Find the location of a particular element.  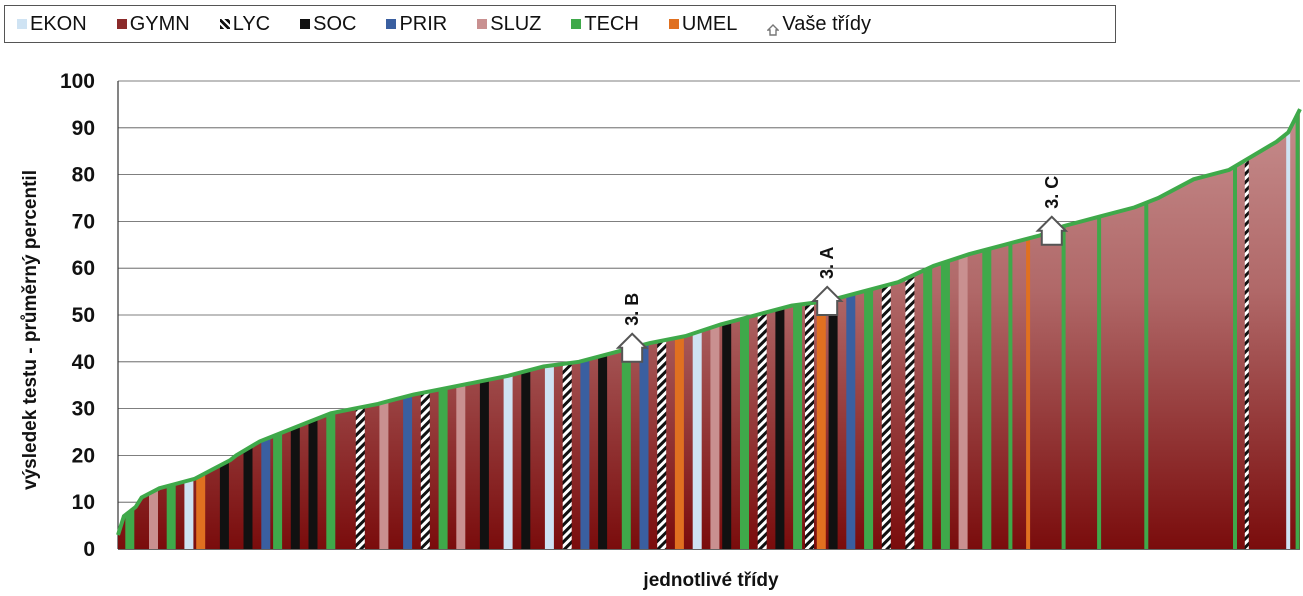

legend-label: SLUZ is located at coordinates (516, 23).